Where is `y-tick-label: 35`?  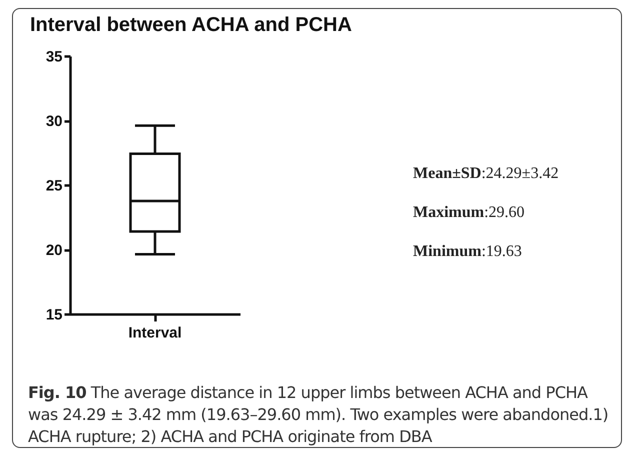 y-tick-label: 35 is located at coordinates (54, 57).